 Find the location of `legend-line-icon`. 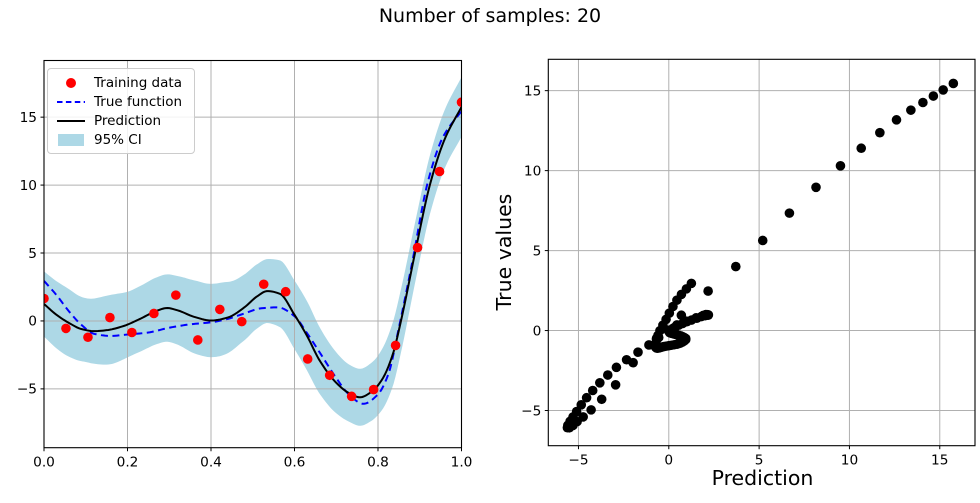

legend-line-icon is located at coordinates (71, 120).